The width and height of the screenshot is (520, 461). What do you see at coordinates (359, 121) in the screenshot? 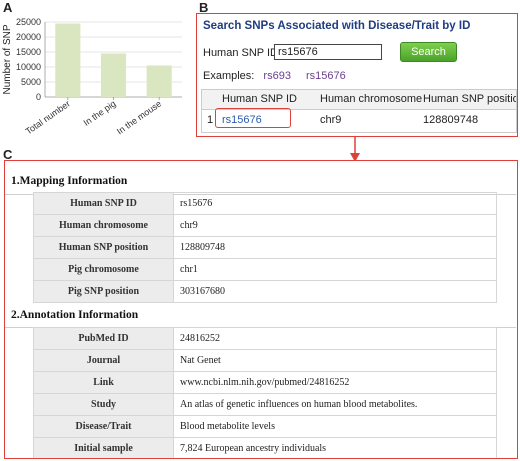
I see `table-row: 1 rs15676 chr9 128809748` at bounding box center [359, 121].